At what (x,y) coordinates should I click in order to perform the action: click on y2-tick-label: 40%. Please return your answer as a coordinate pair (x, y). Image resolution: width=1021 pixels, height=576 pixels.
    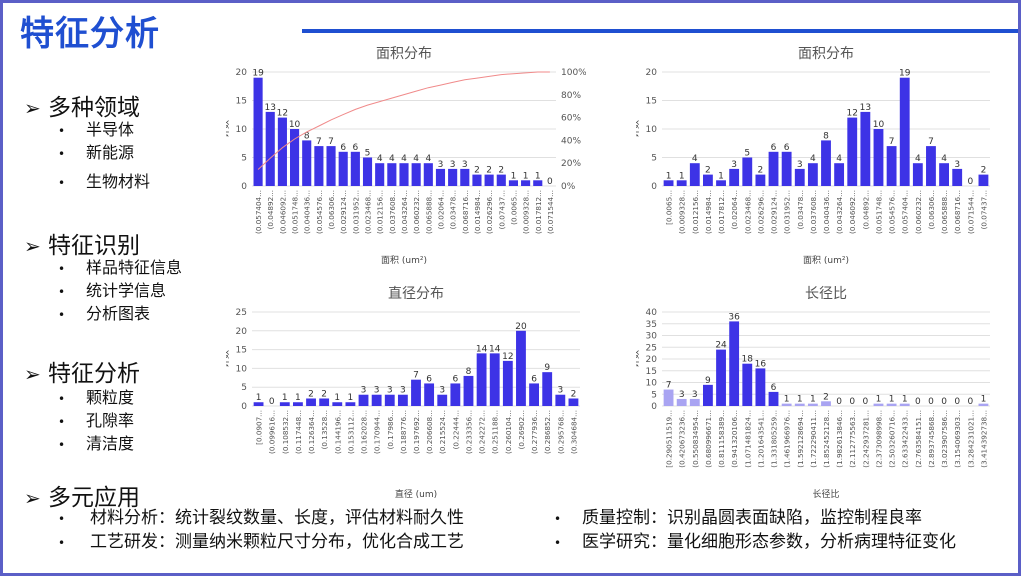
    Looking at the image, I should click on (571, 141).